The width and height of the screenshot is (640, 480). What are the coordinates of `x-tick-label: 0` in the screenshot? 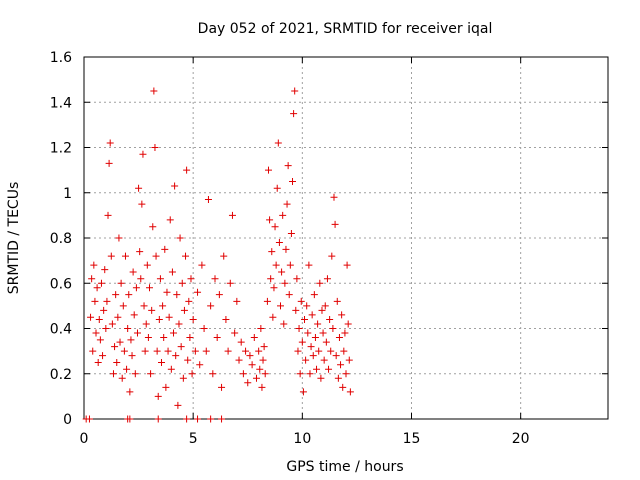 It's located at (84, 439).